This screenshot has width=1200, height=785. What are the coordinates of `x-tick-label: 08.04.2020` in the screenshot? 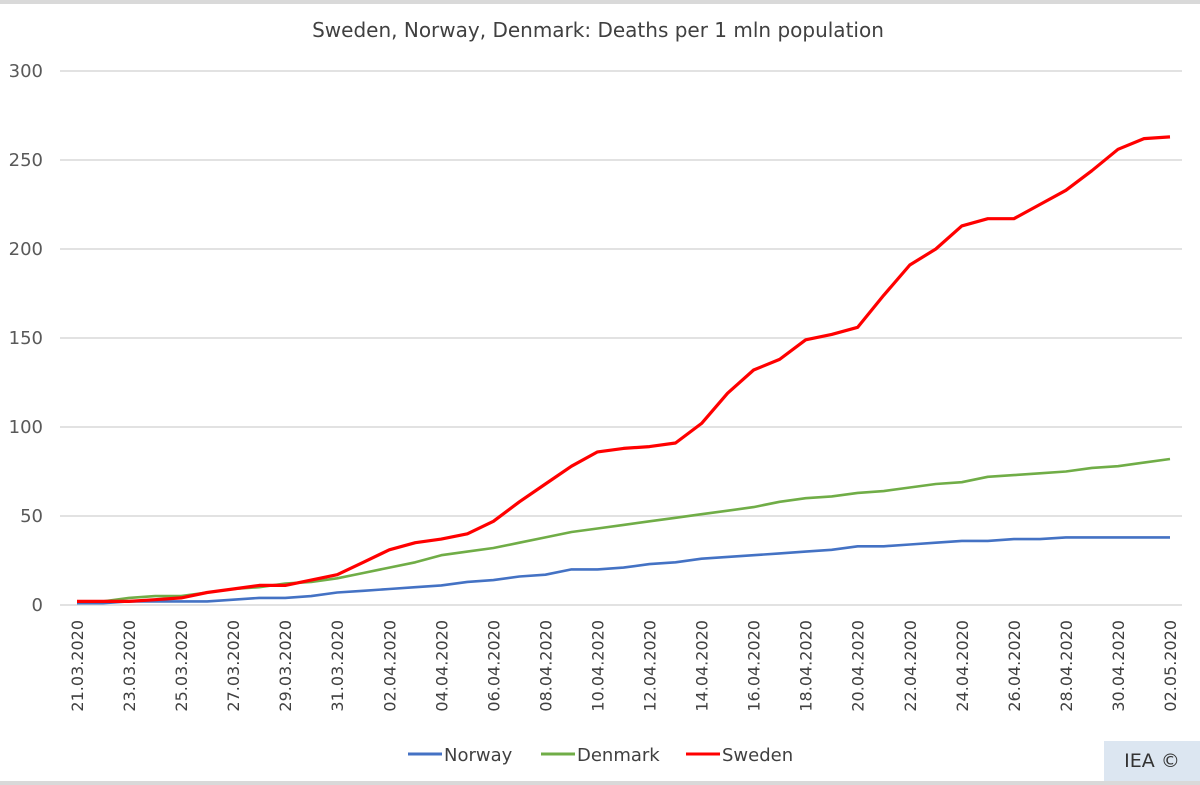 It's located at (545, 666).